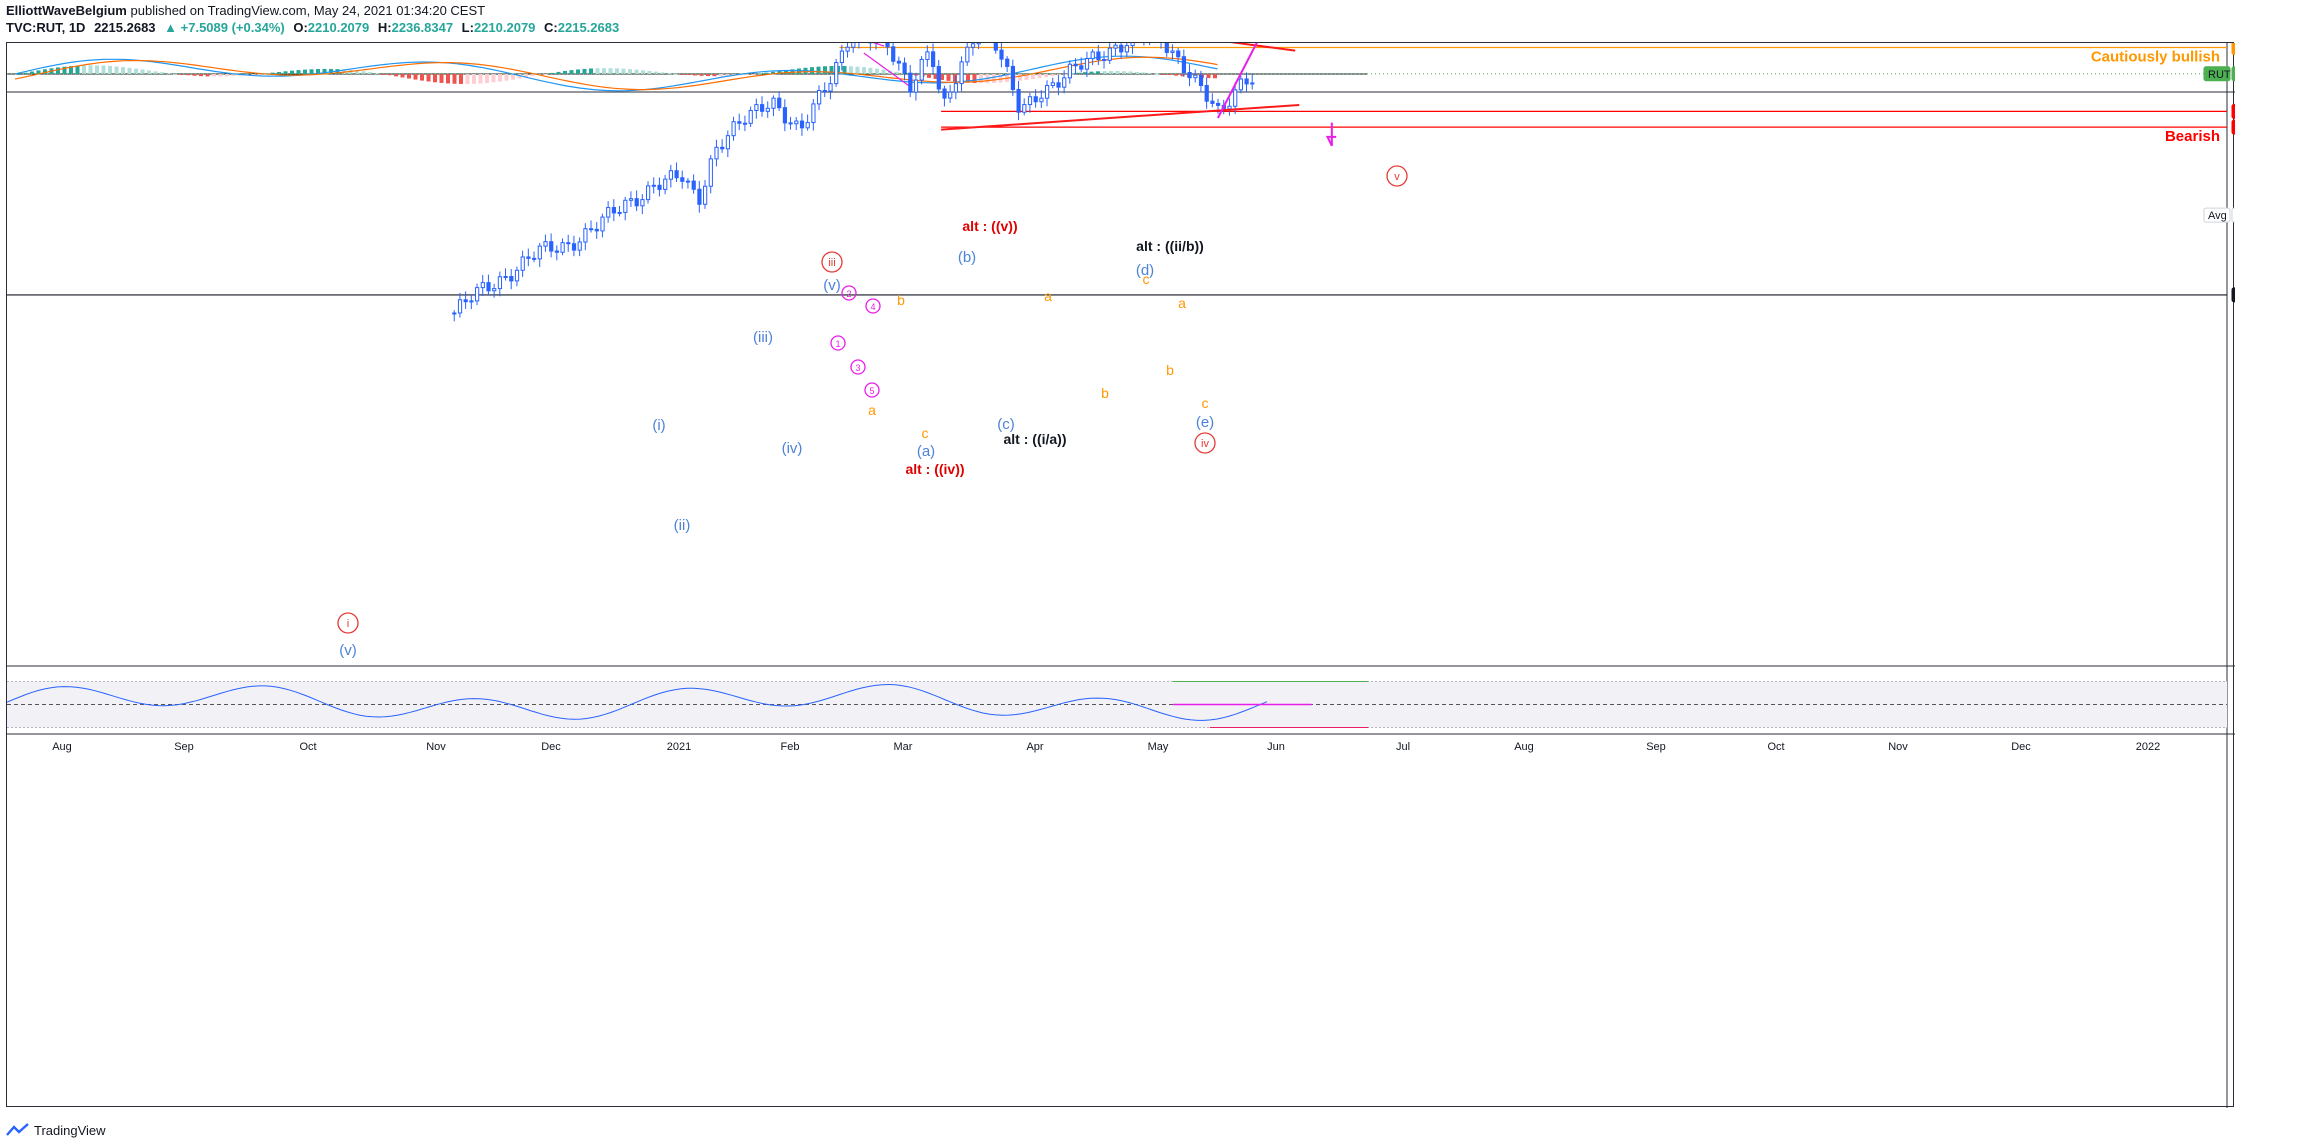 This screenshot has width=2308, height=1145. What do you see at coordinates (872, 307) in the screenshot?
I see `wave-label: 4` at bounding box center [872, 307].